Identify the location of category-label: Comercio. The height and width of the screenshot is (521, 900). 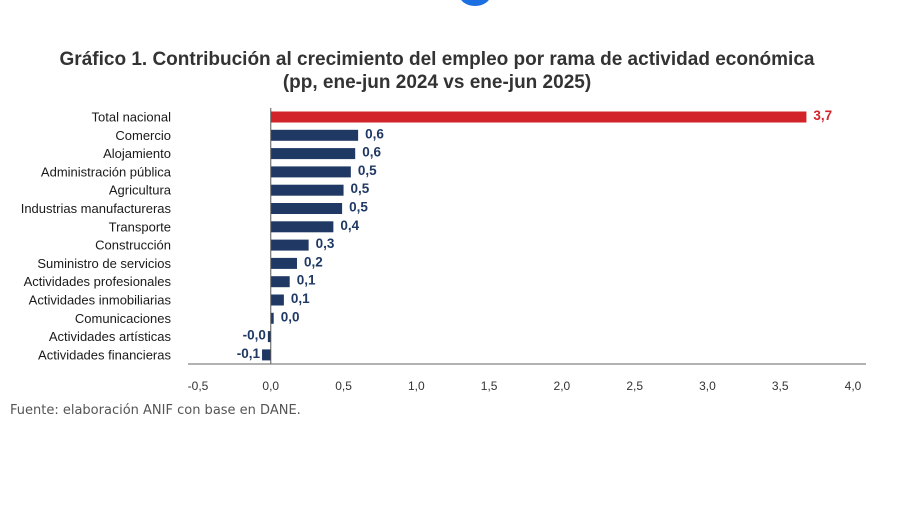
(143, 135).